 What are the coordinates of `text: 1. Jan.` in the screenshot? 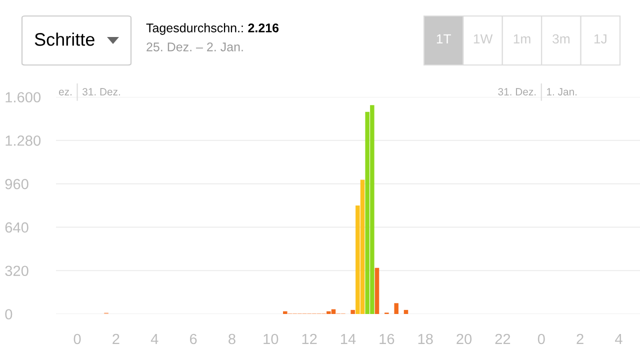 It's located at (562, 92).